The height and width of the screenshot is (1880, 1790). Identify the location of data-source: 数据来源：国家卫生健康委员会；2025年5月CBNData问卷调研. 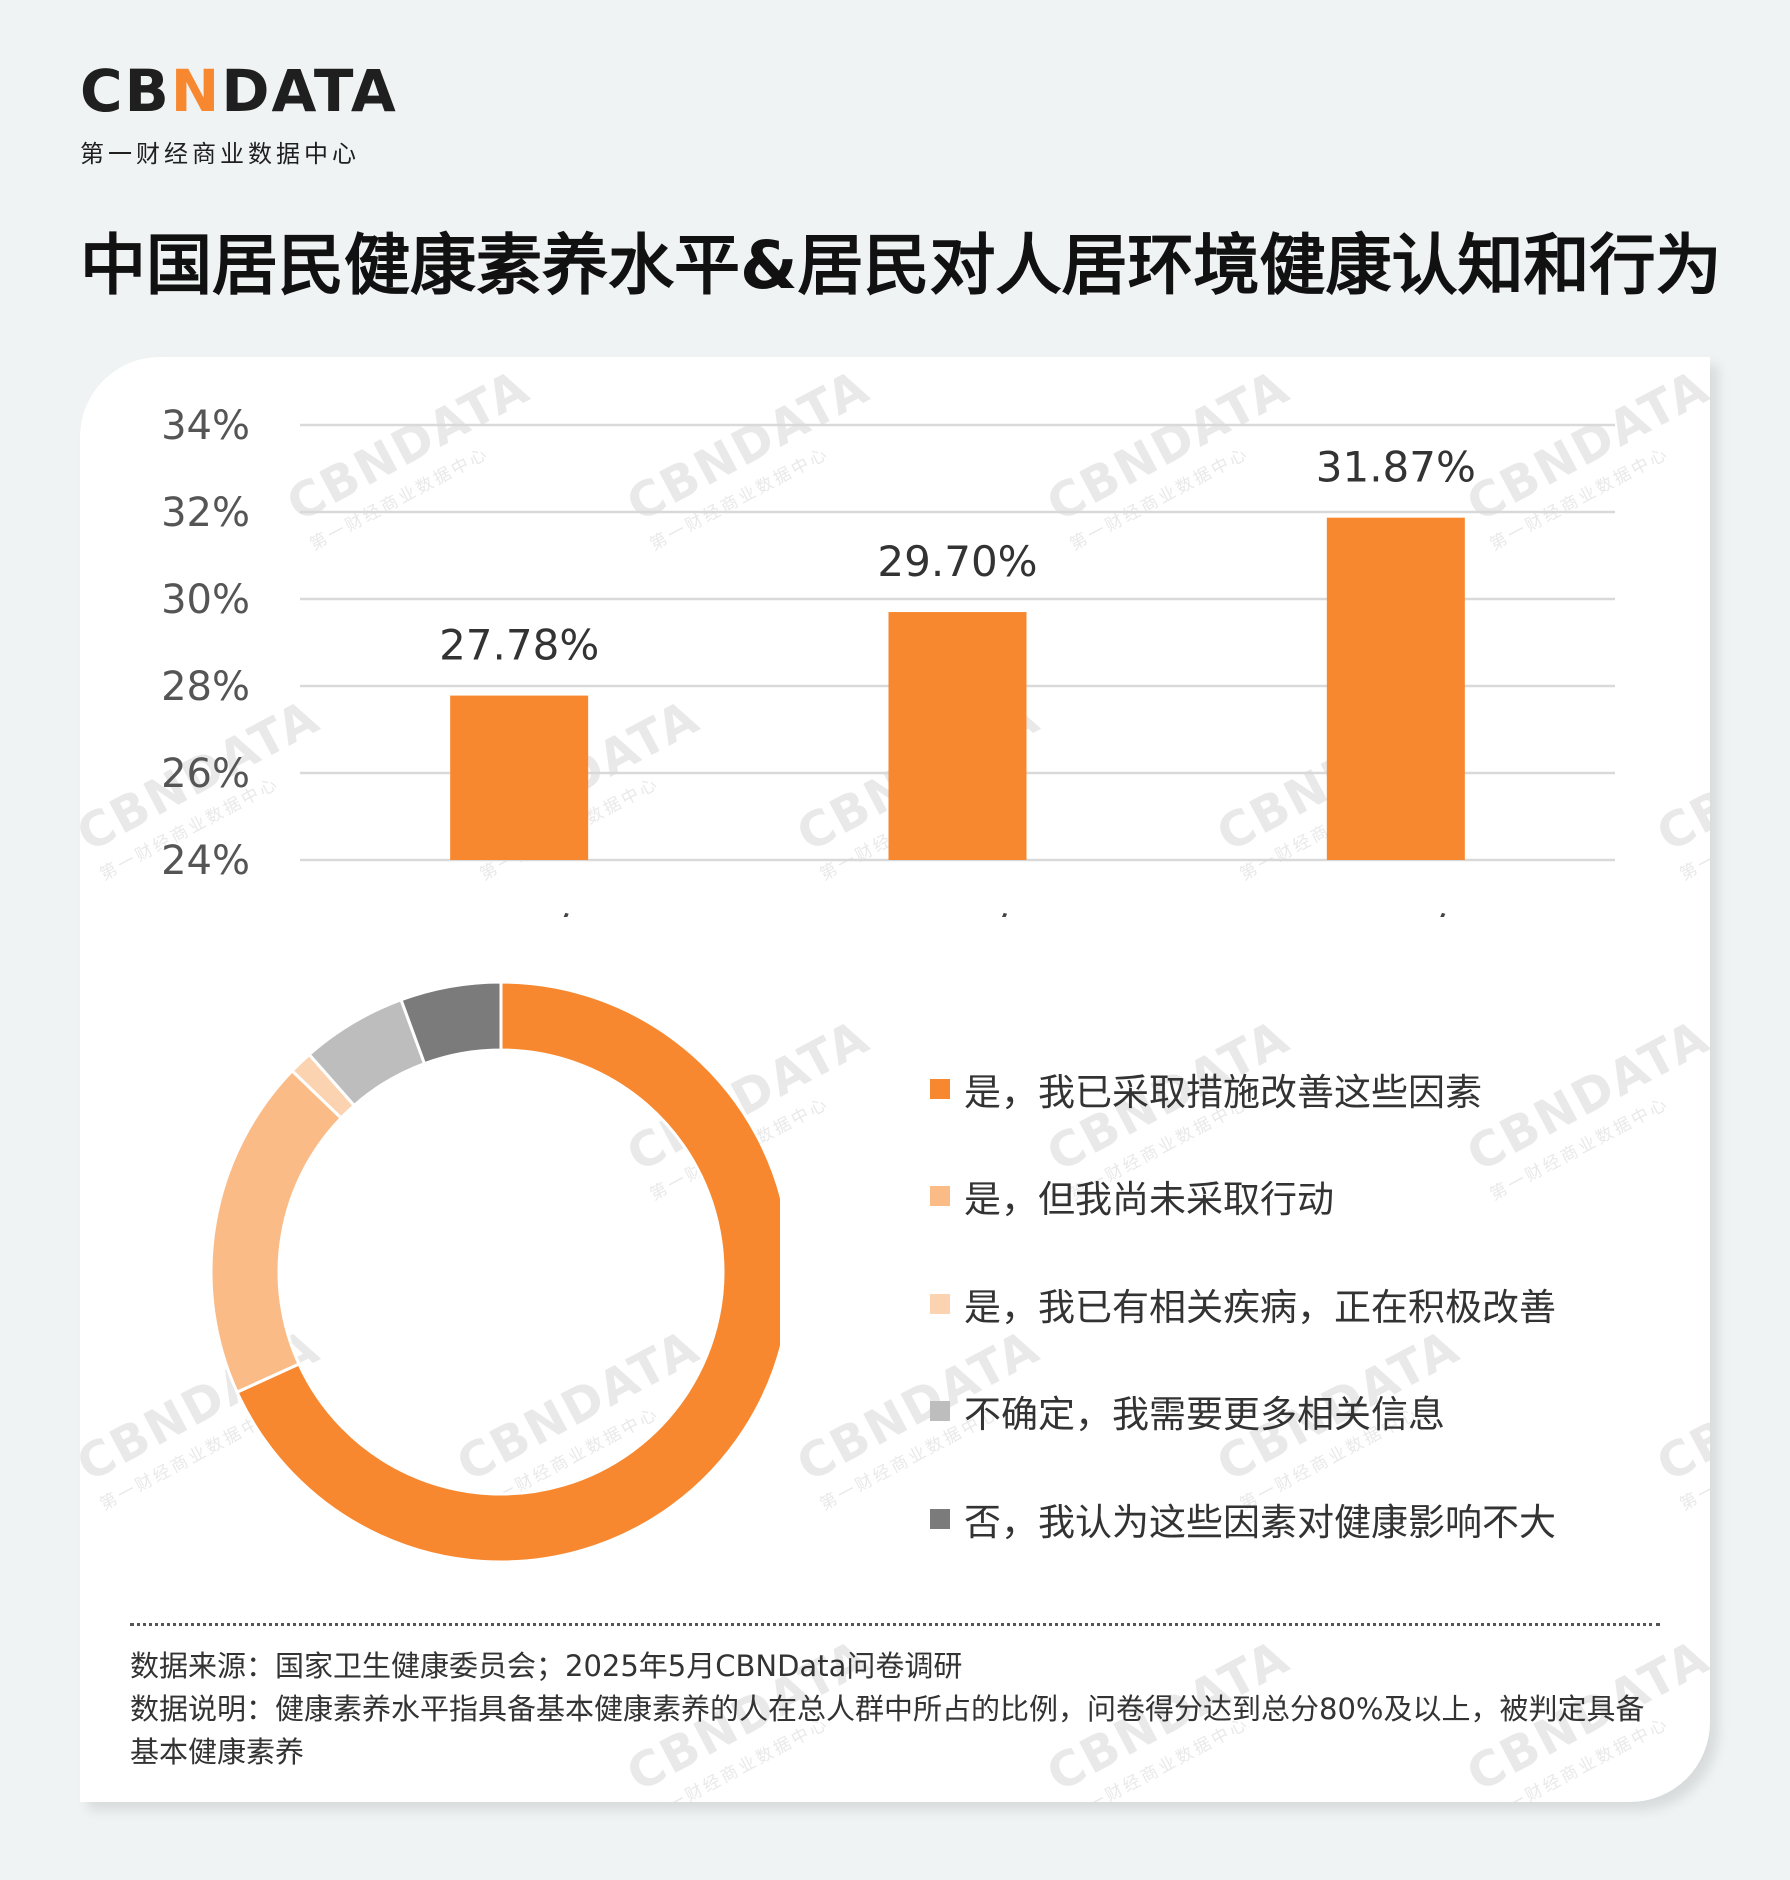
(546, 1666).